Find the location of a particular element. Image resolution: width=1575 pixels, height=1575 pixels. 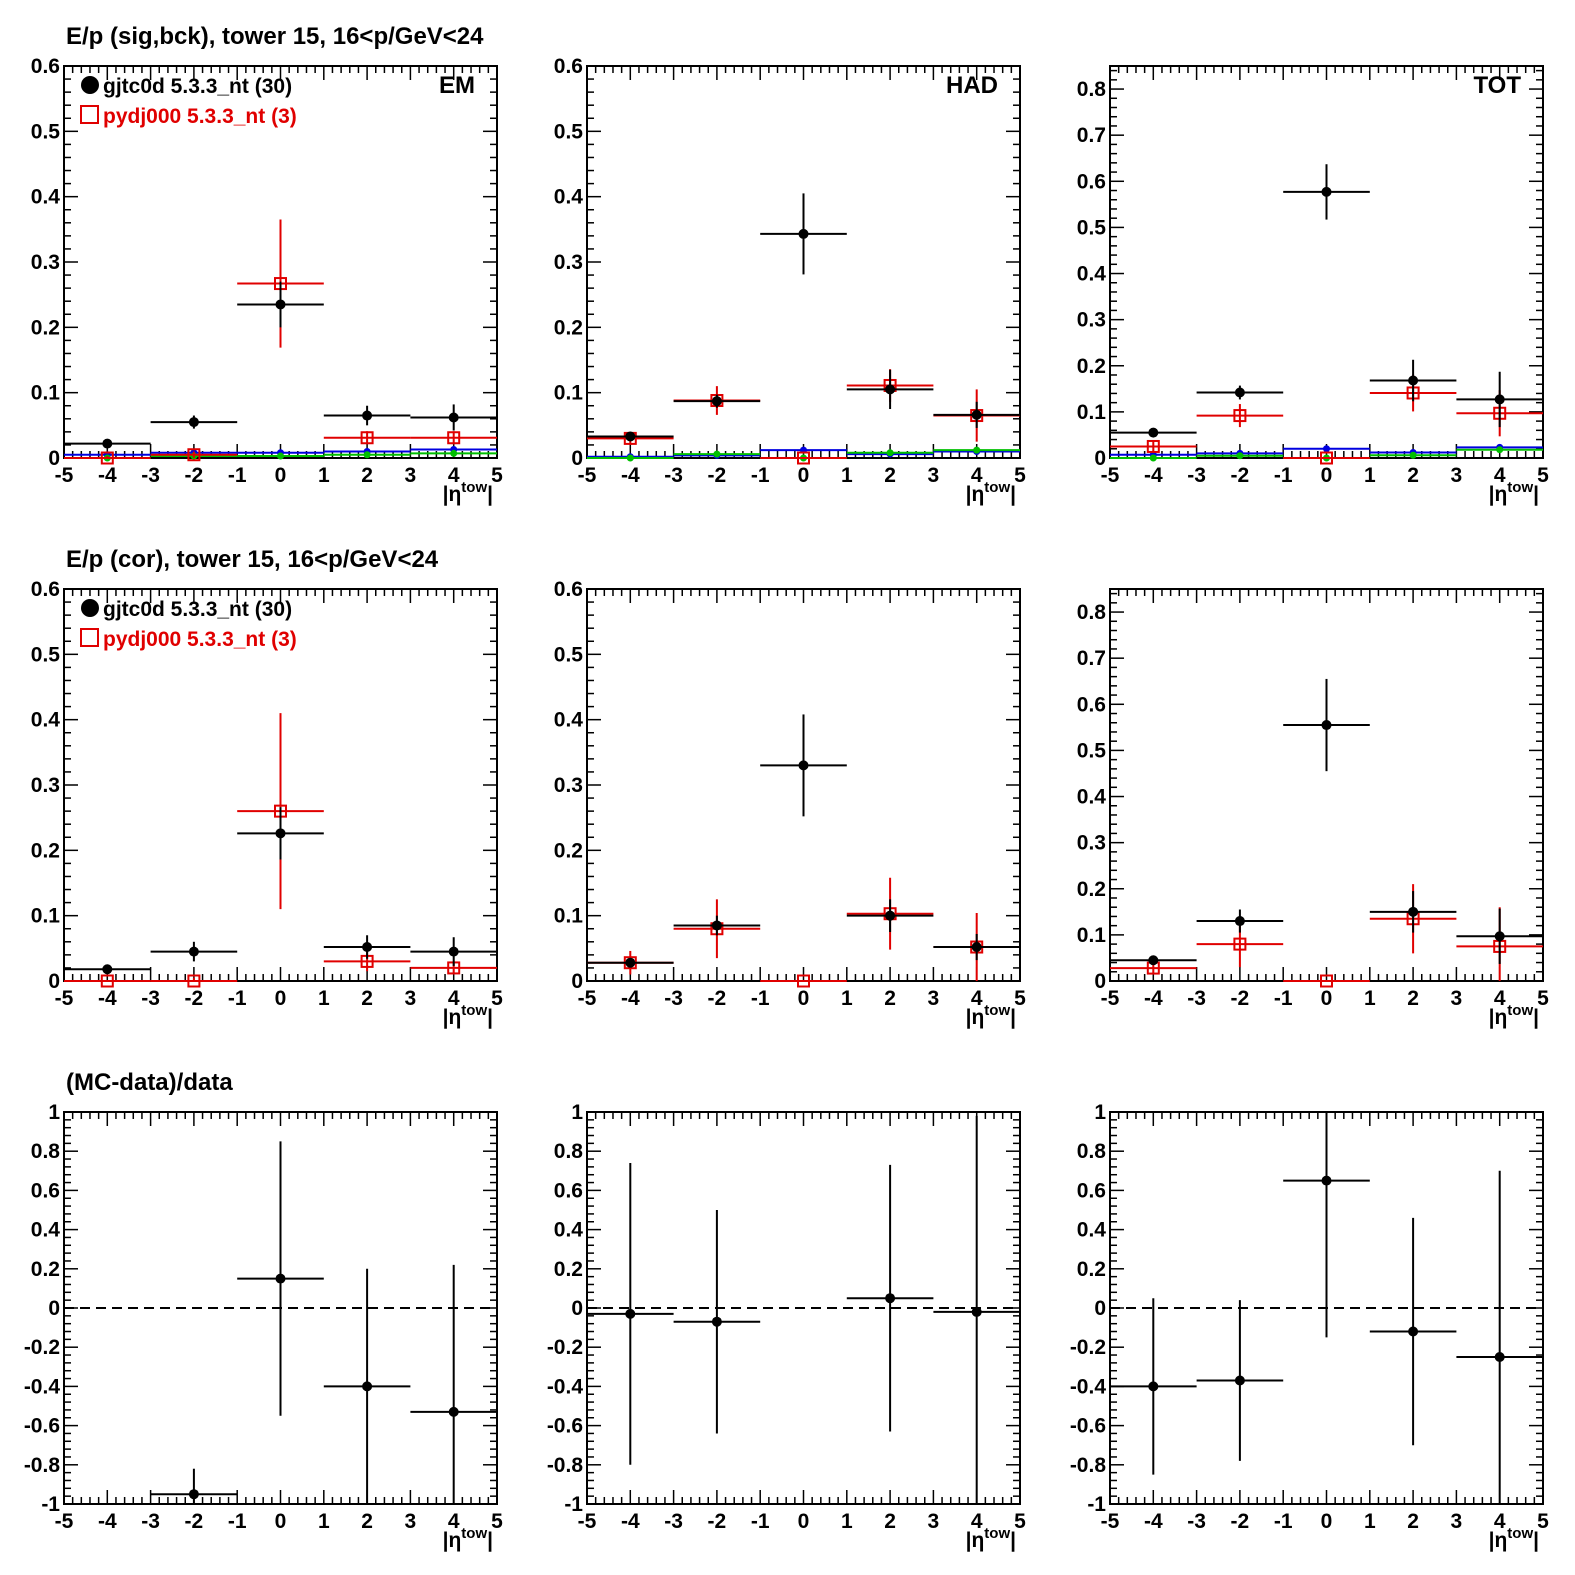

y-tick-label: -0.4 is located at coordinates (565, 1386).